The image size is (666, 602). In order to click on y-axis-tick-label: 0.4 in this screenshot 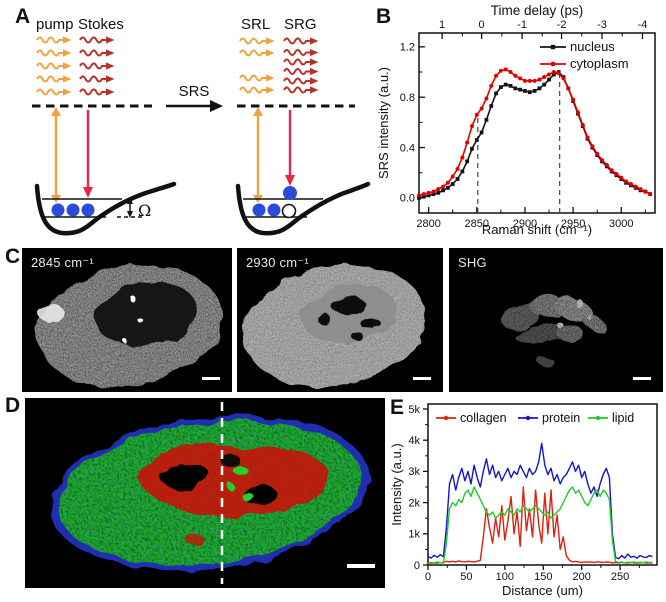, I will do `click(407, 148)`.